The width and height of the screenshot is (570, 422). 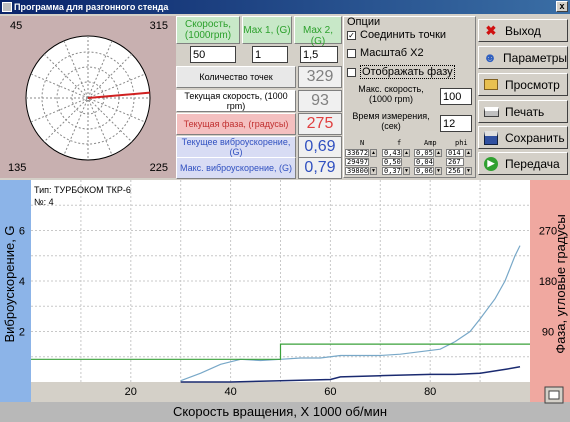 What do you see at coordinates (392, 162) in the screenshot?
I see `mini-cell: 0,50` at bounding box center [392, 162].